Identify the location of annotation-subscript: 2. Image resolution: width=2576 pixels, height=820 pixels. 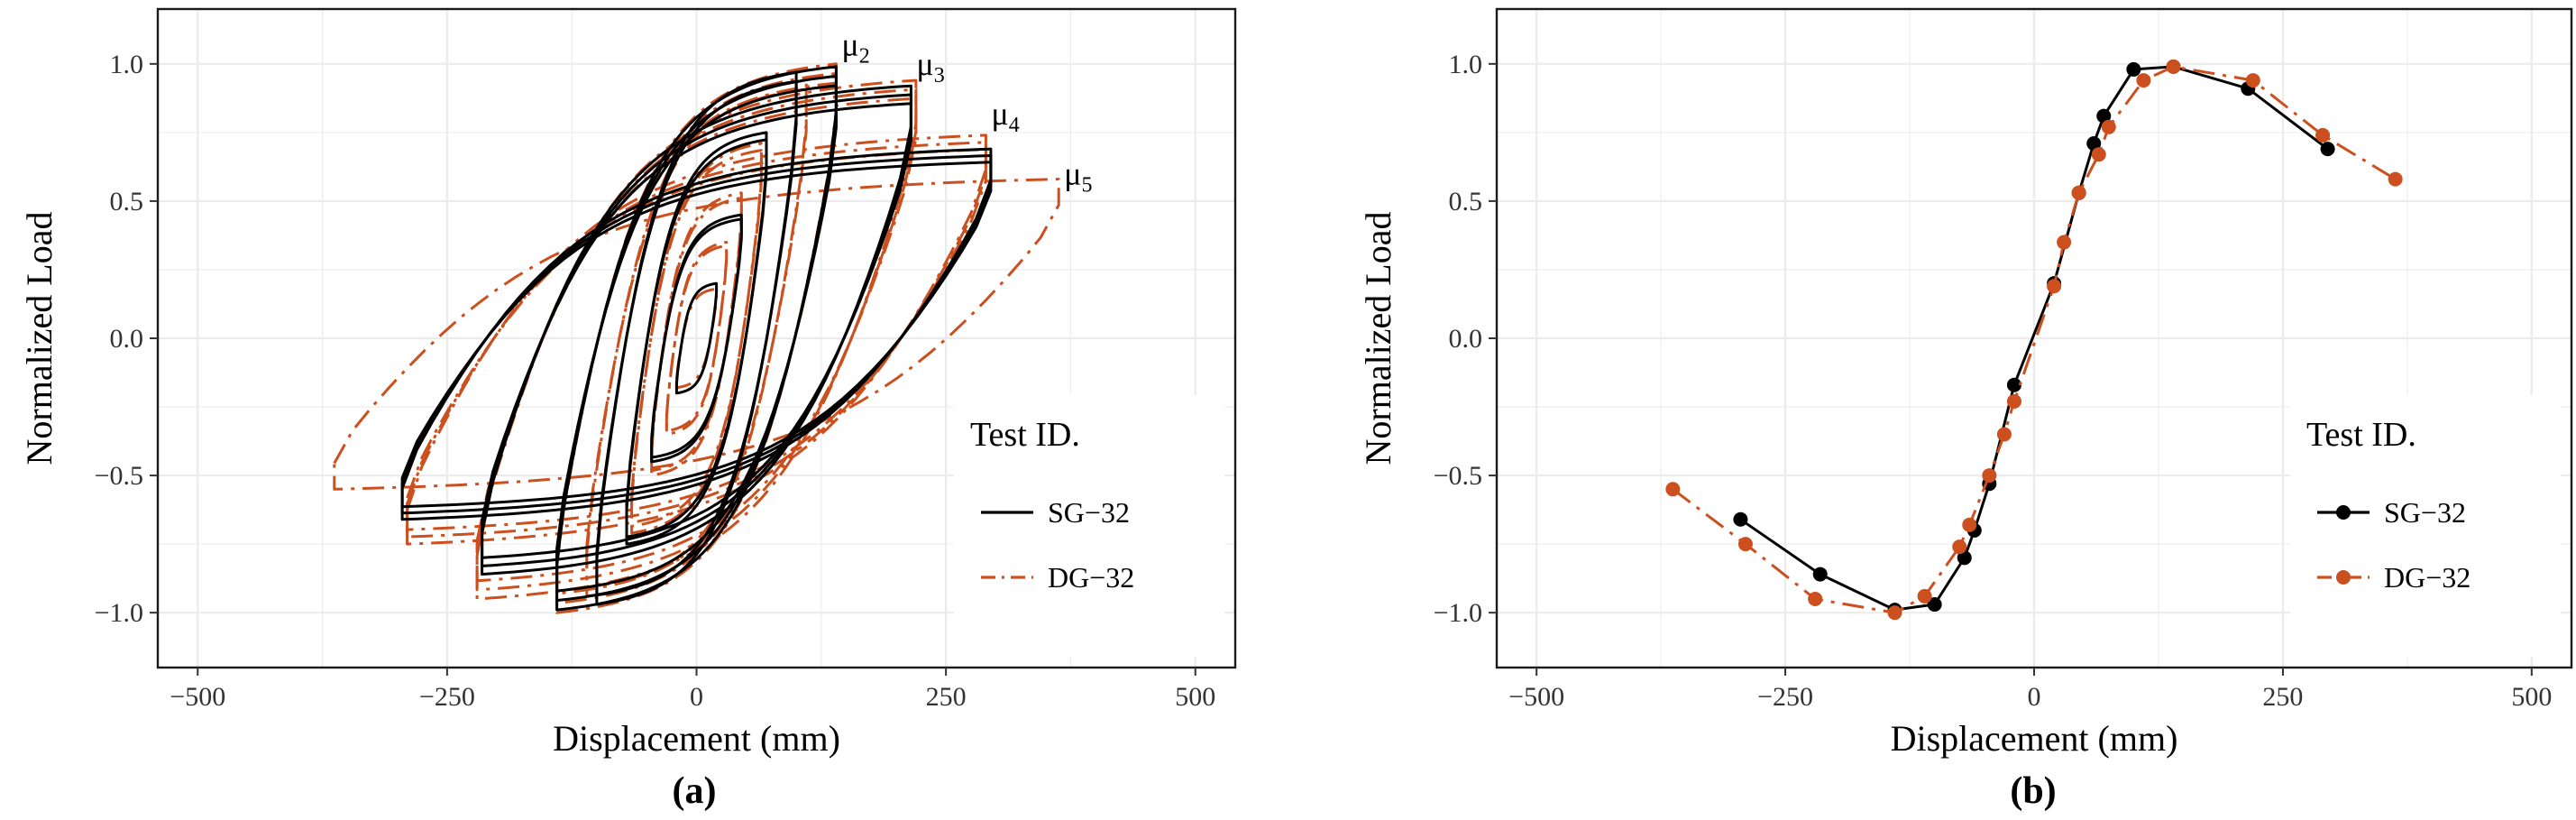
(864, 57).